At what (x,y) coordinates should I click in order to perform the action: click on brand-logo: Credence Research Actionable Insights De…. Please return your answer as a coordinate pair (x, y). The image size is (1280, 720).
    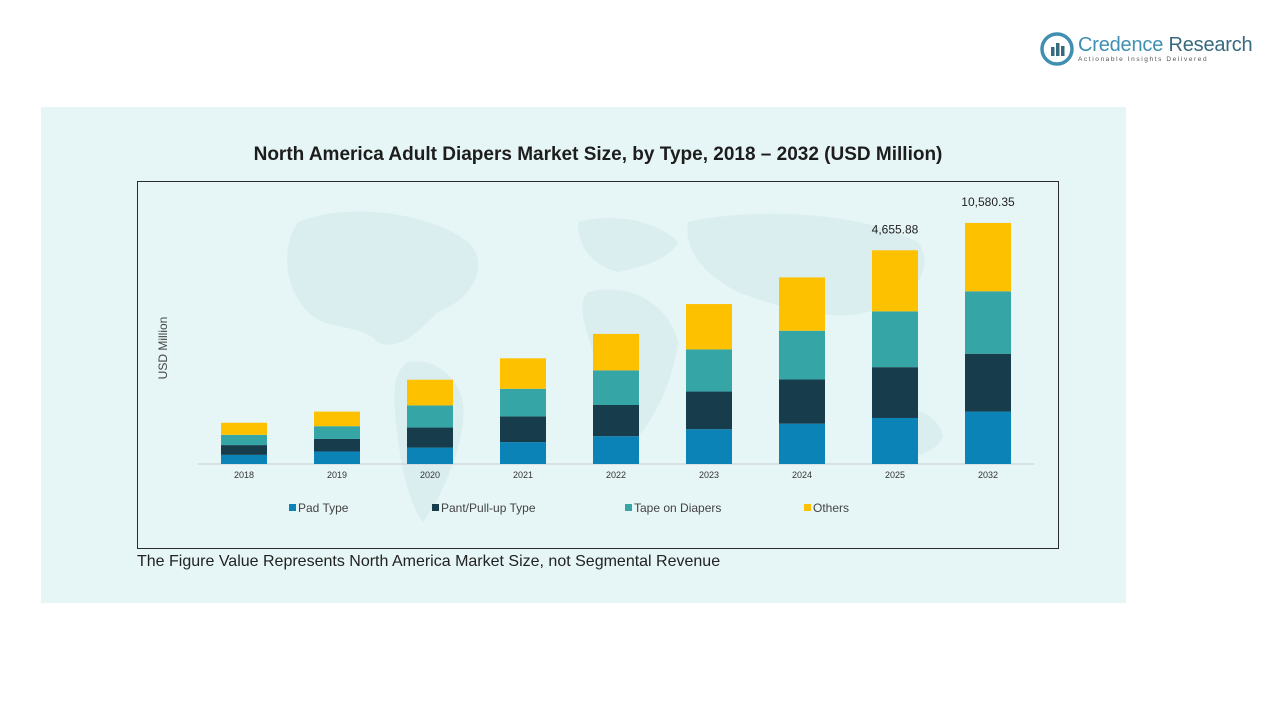
    Looking at the image, I should click on (1147, 50).